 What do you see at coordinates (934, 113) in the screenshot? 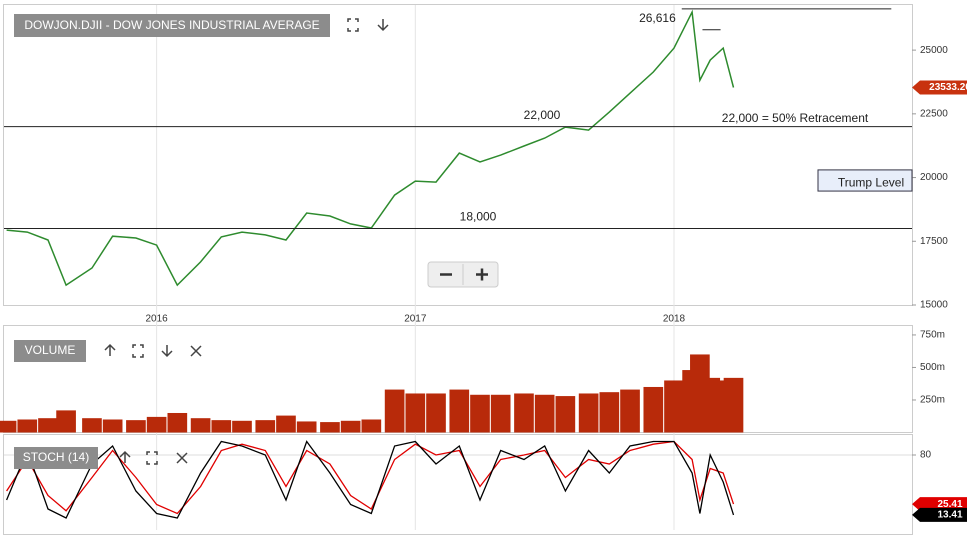
I see `y-tick-label: 22500` at bounding box center [934, 113].